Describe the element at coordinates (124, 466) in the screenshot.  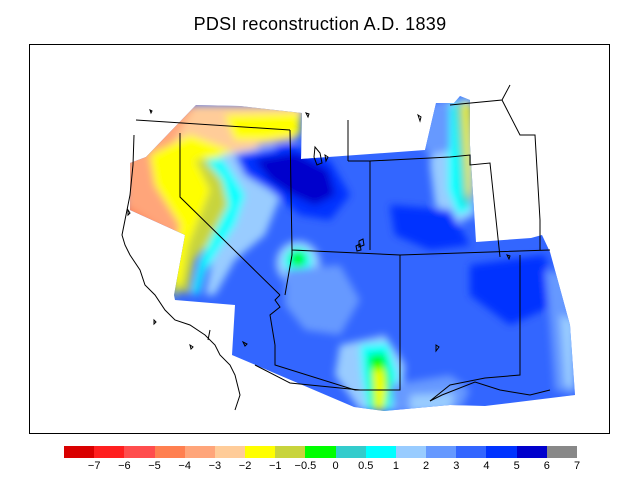
I see `legend-label: −6` at that location.